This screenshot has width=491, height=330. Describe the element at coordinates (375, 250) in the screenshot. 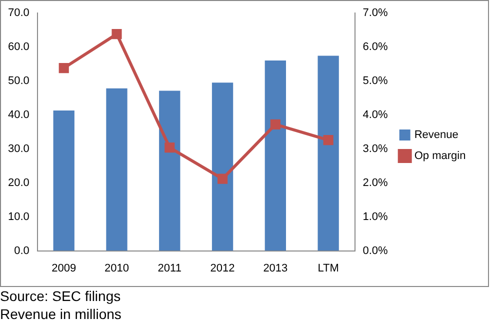

I see `y2-tick-label: 0.0%` at that location.